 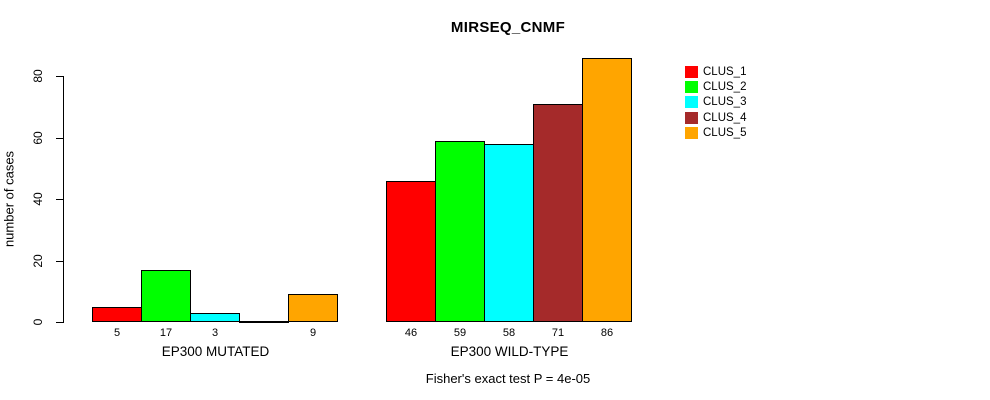 I want to click on bar-clus_5-group1, so click(x=313, y=308).